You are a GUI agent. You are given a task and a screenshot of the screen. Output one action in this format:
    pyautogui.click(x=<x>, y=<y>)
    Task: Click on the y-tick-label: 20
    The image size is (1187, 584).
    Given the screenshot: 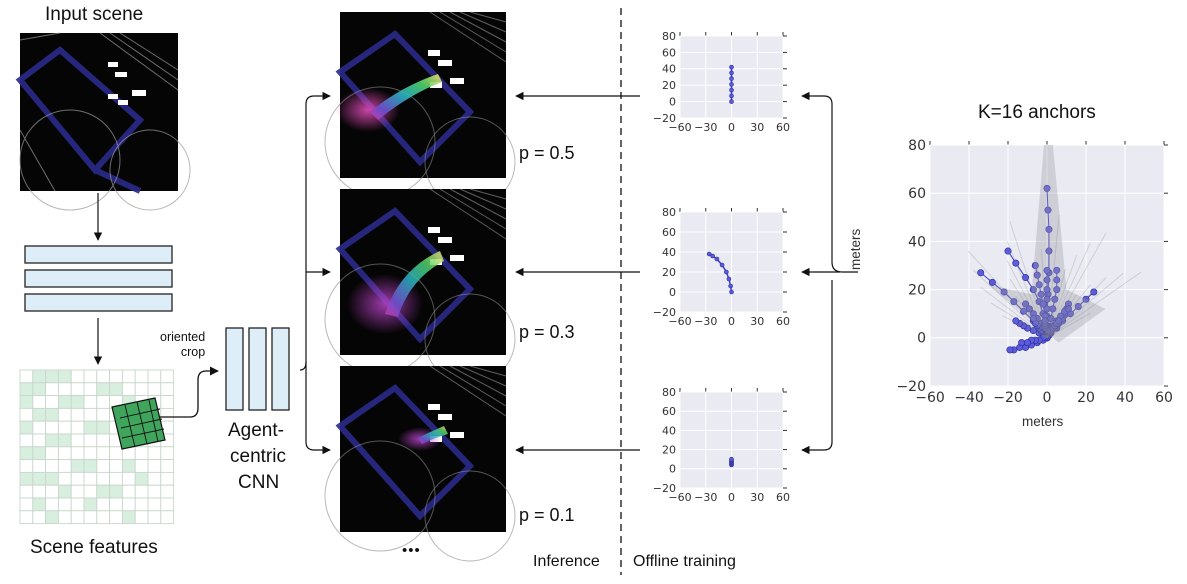 What is the action you would take?
    pyautogui.click(x=917, y=291)
    